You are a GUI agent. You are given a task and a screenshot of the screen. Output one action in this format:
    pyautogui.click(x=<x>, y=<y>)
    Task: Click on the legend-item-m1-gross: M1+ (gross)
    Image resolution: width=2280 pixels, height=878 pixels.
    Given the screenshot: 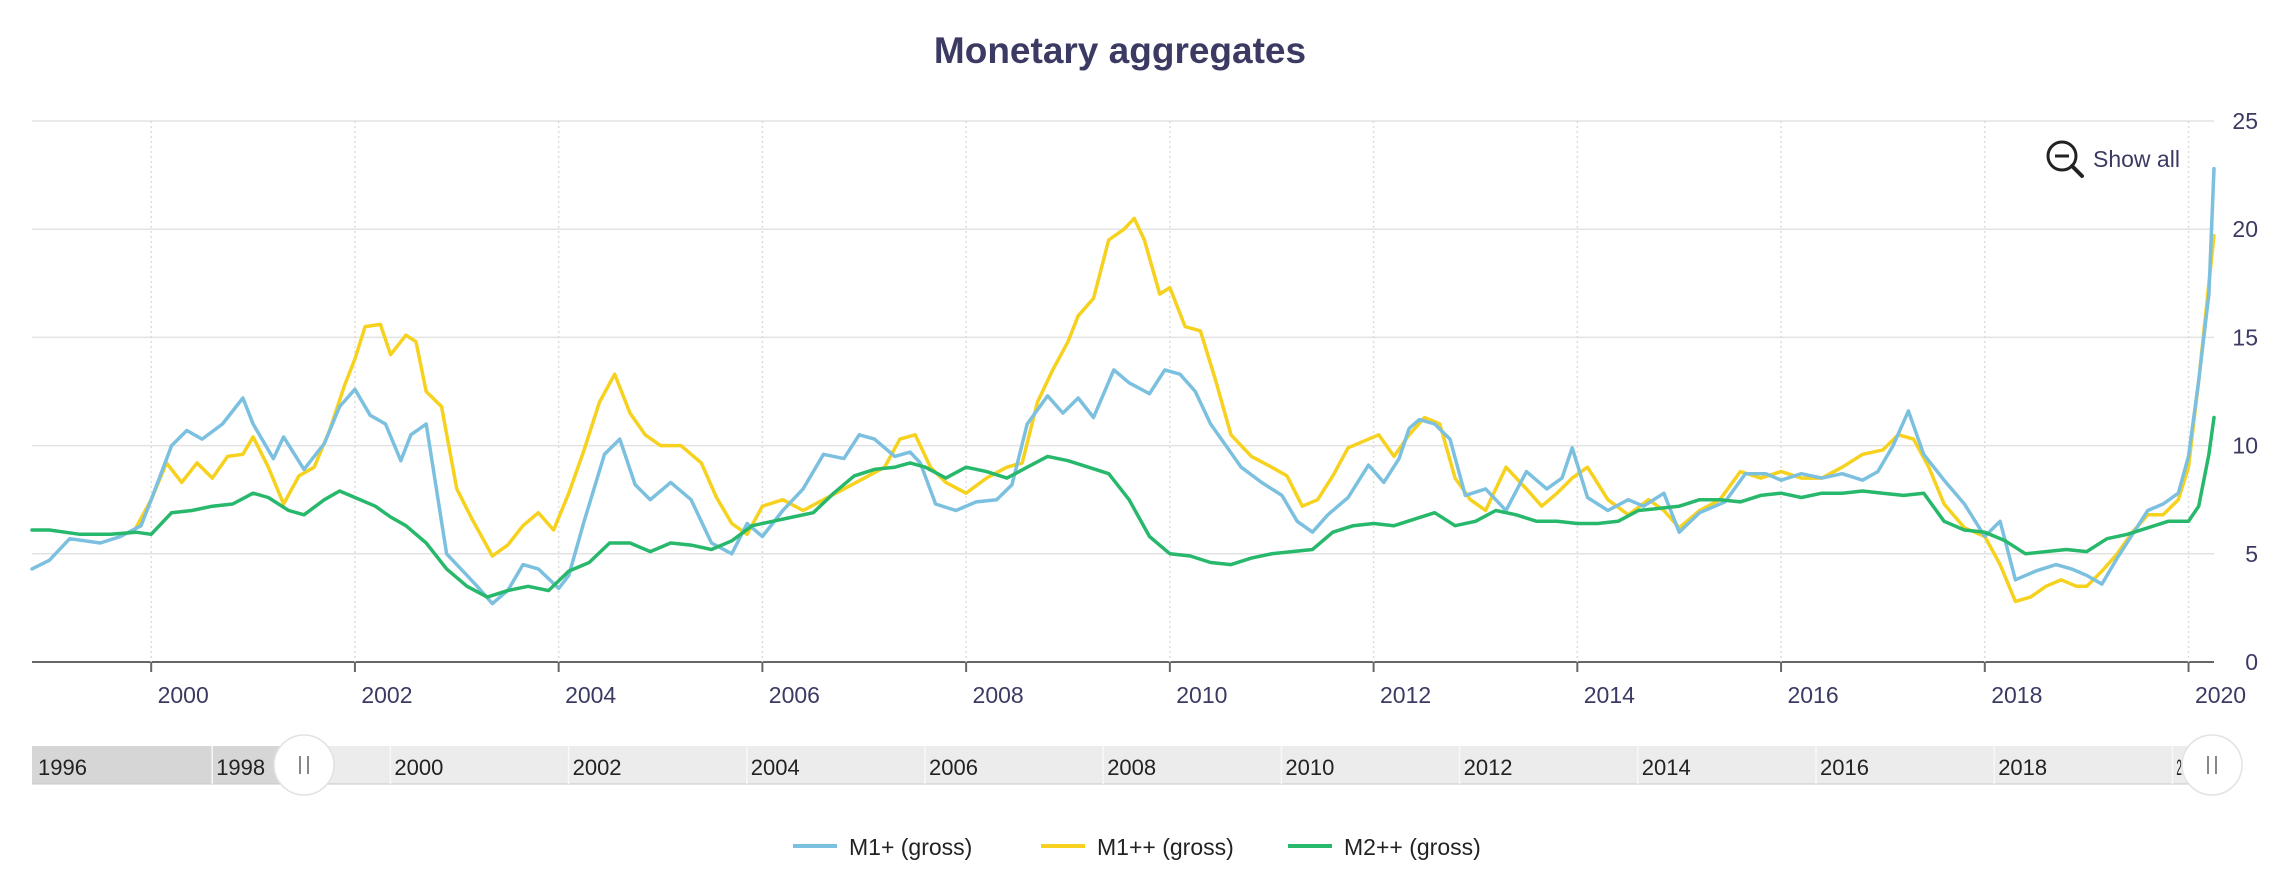 What is the action you would take?
    pyautogui.click(x=882, y=847)
    